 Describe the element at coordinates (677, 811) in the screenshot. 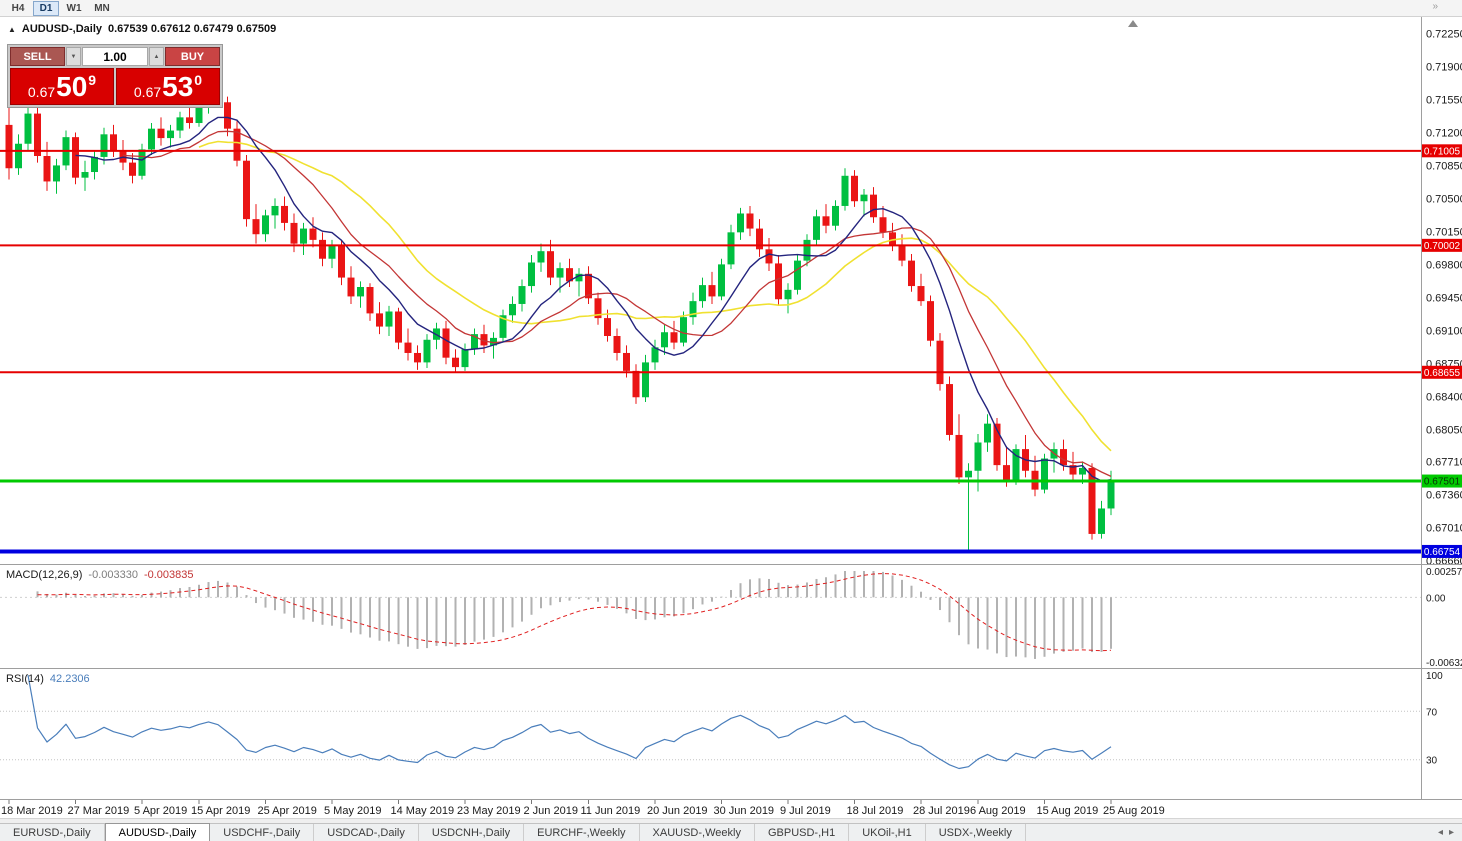

I see `svg-text: 20 Jun 2019` at that location.